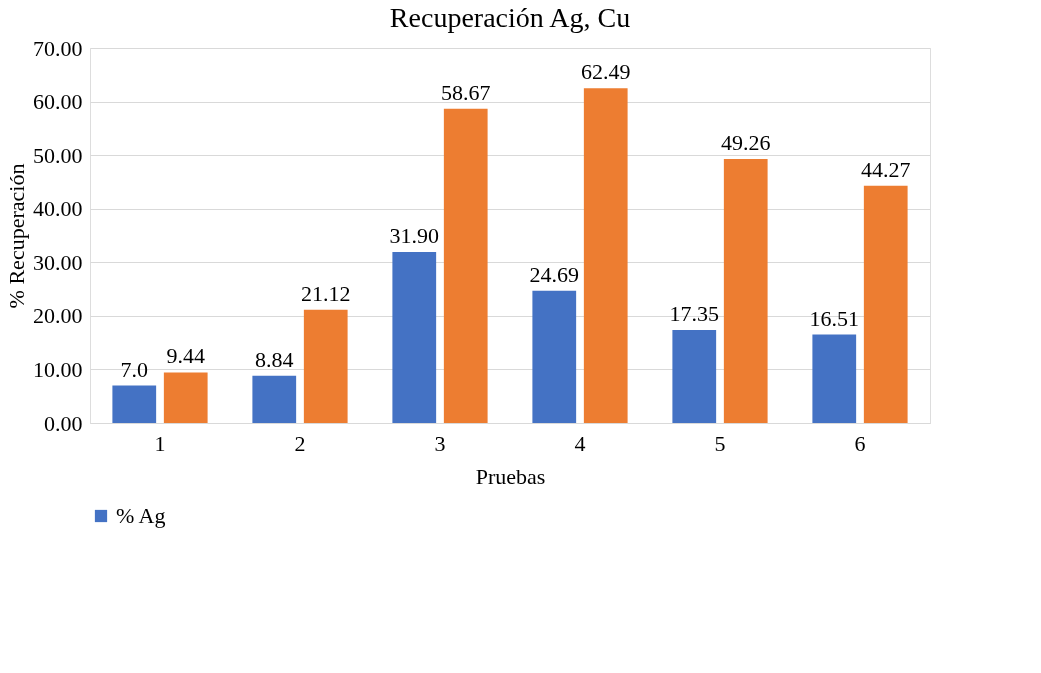 Image resolution: width=1041 pixels, height=673 pixels. What do you see at coordinates (160, 443) in the screenshot?
I see `x-tick-label: 1` at bounding box center [160, 443].